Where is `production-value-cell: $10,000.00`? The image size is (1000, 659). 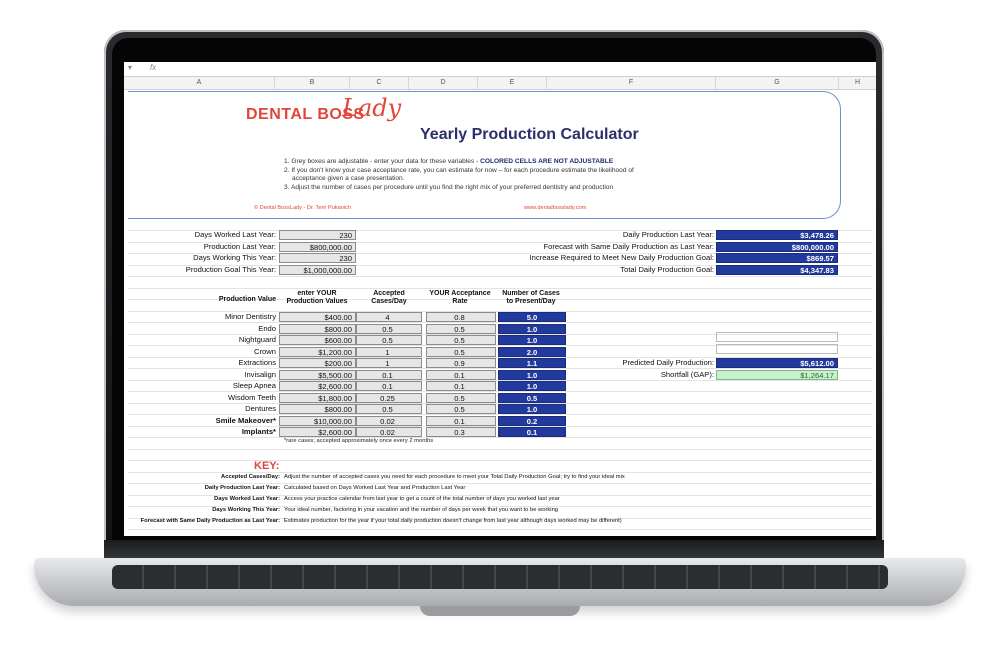
production-value-cell: $10,000.00 is located at coordinates (317, 420).